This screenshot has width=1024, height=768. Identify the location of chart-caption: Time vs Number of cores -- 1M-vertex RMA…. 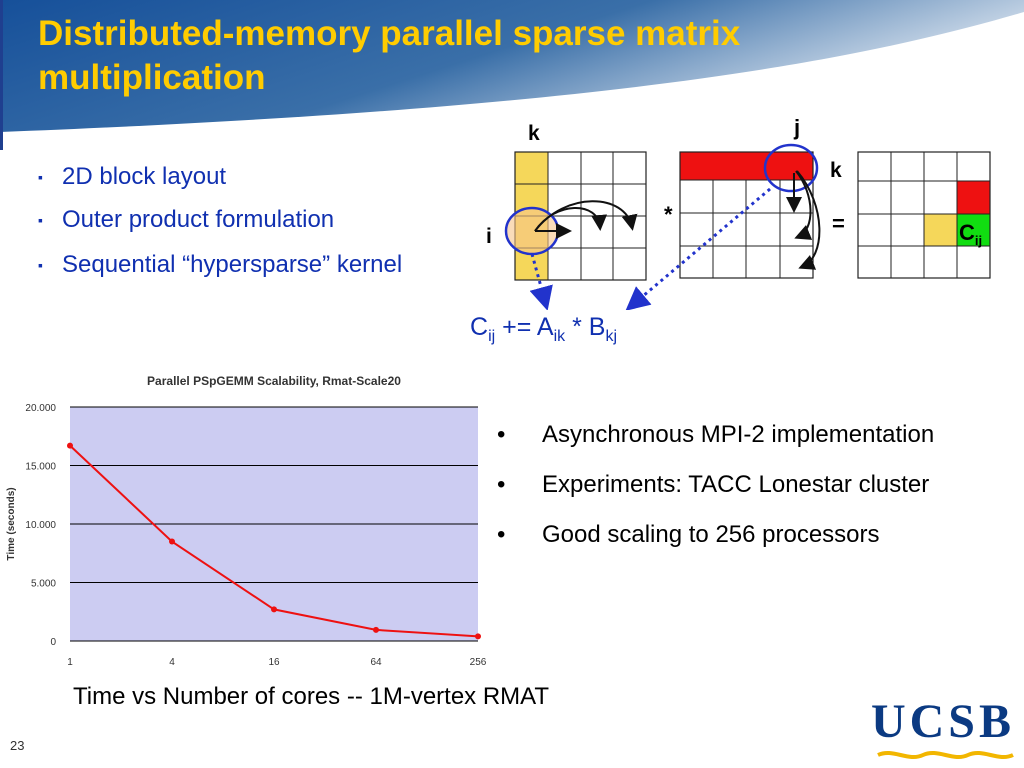
(311, 696).